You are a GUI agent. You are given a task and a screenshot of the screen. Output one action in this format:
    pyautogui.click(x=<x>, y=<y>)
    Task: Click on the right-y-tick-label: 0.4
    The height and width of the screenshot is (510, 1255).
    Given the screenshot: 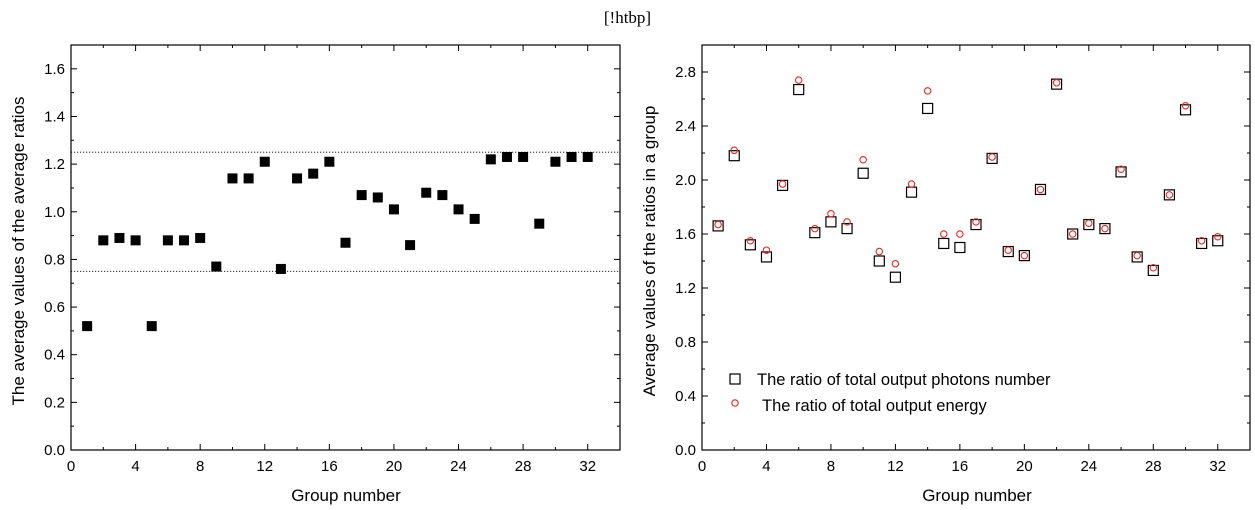 What is the action you would take?
    pyautogui.click(x=685, y=396)
    